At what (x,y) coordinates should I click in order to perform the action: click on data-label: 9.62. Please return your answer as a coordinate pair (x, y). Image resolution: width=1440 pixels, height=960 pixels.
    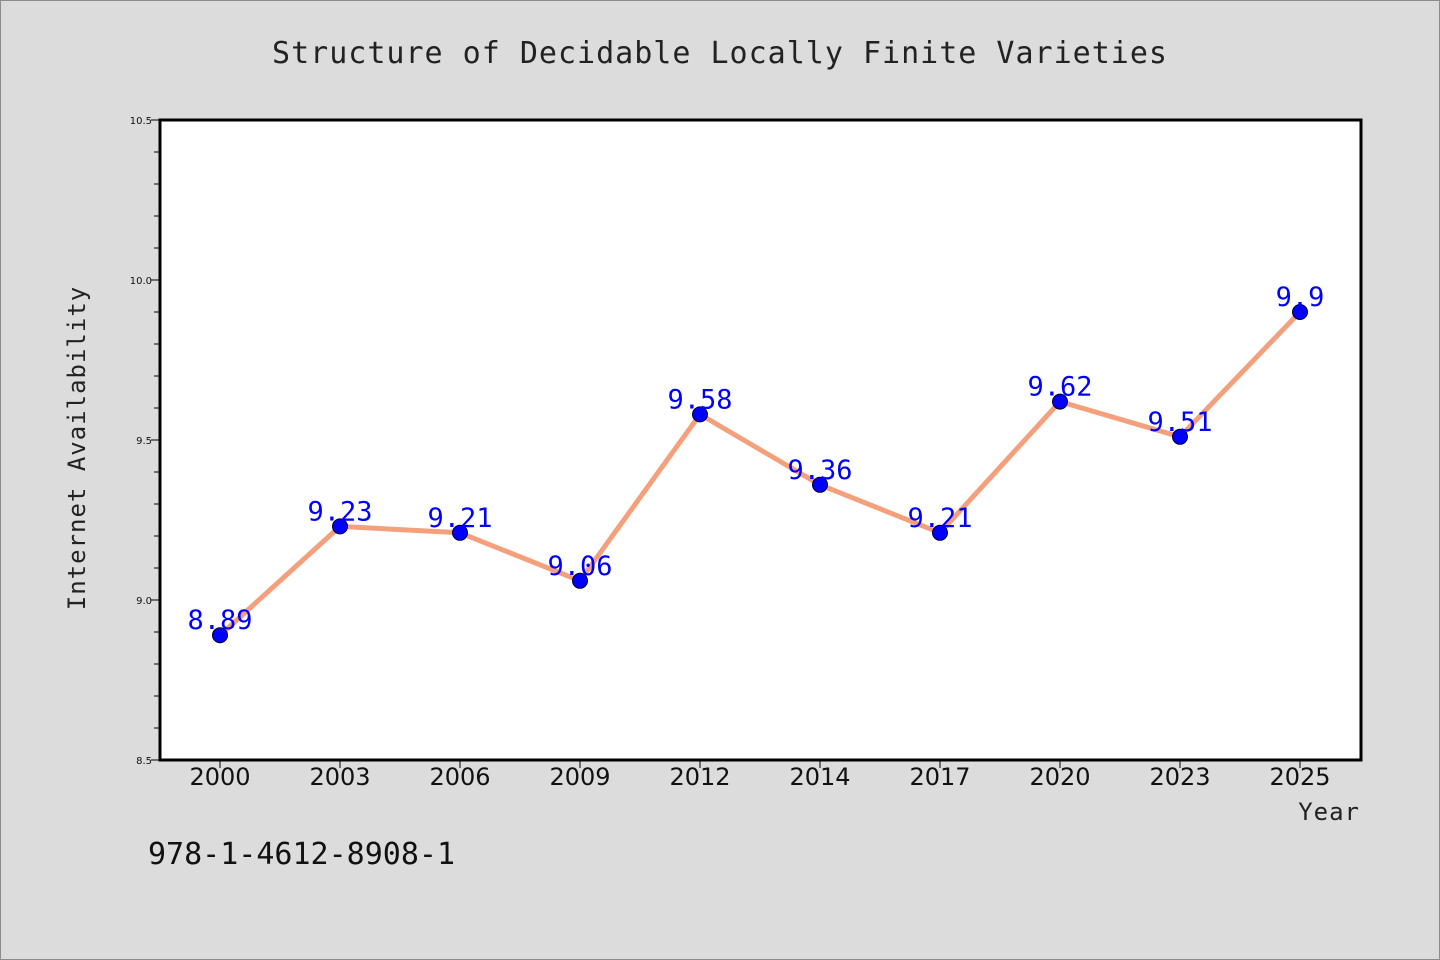
    Looking at the image, I should click on (1059, 387).